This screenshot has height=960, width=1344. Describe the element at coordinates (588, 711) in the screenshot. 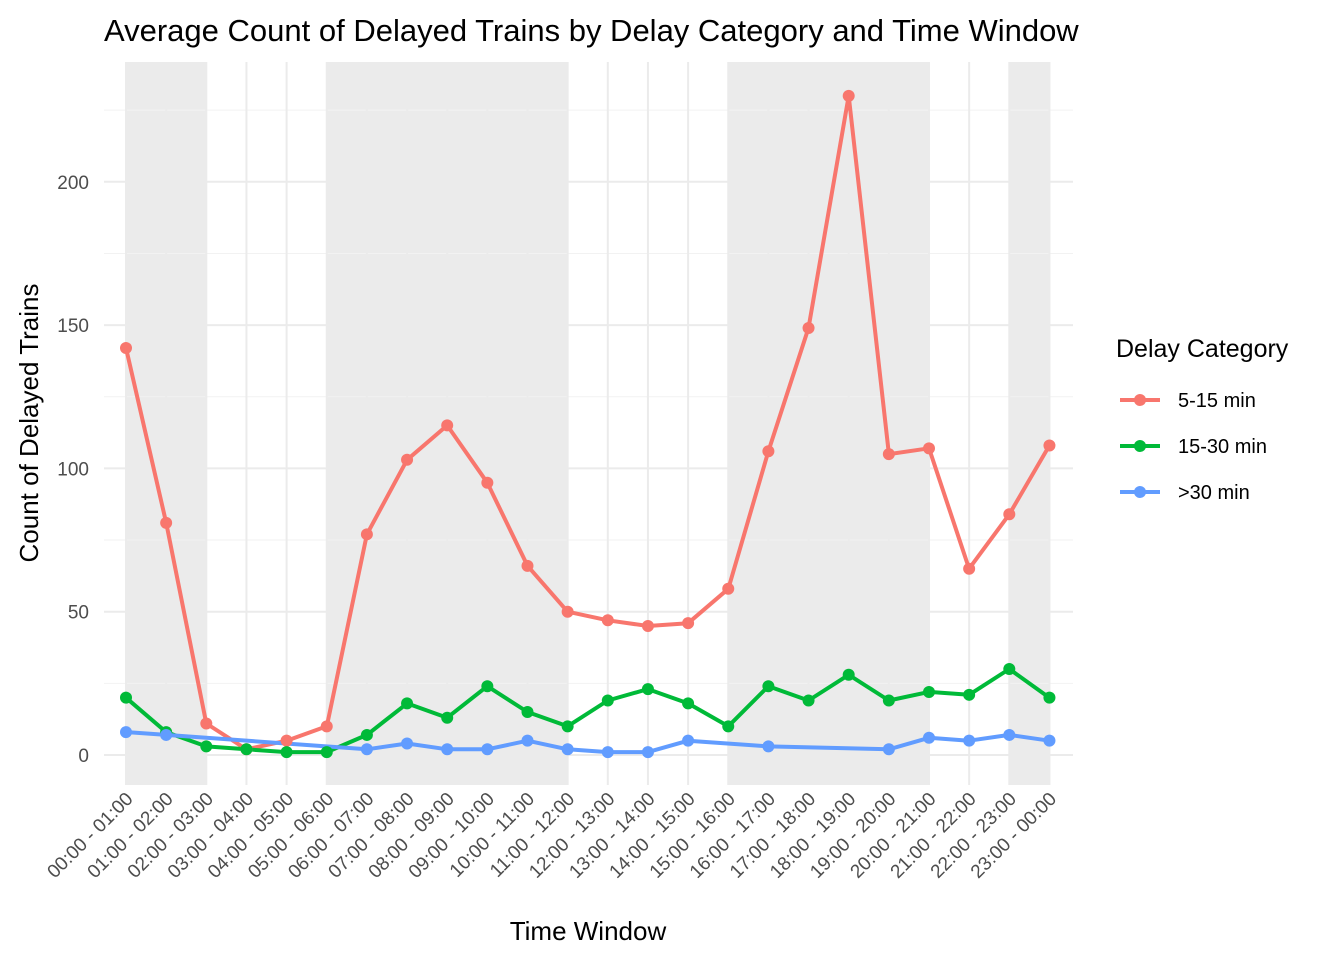

I see `series-line` at that location.